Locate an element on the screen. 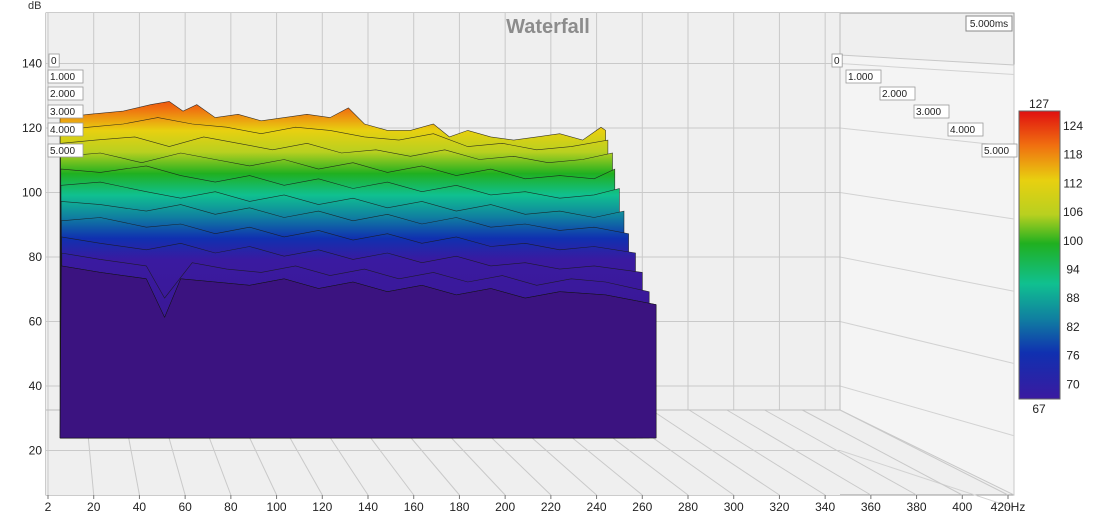 This screenshot has height=517, width=1095. x-tick-label: 100 is located at coordinates (277, 507).